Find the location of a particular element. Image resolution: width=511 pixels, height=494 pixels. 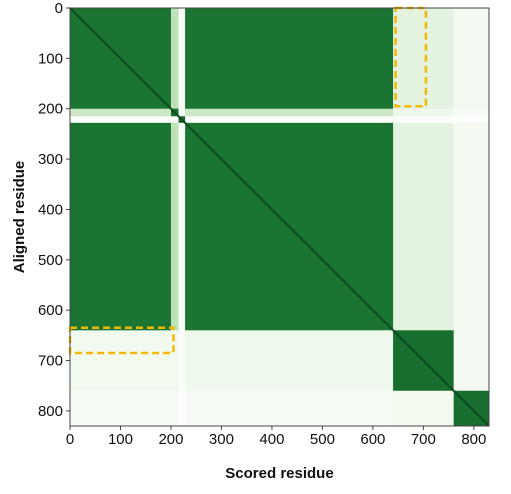

y-tick-label: 0 is located at coordinates (59, 8).